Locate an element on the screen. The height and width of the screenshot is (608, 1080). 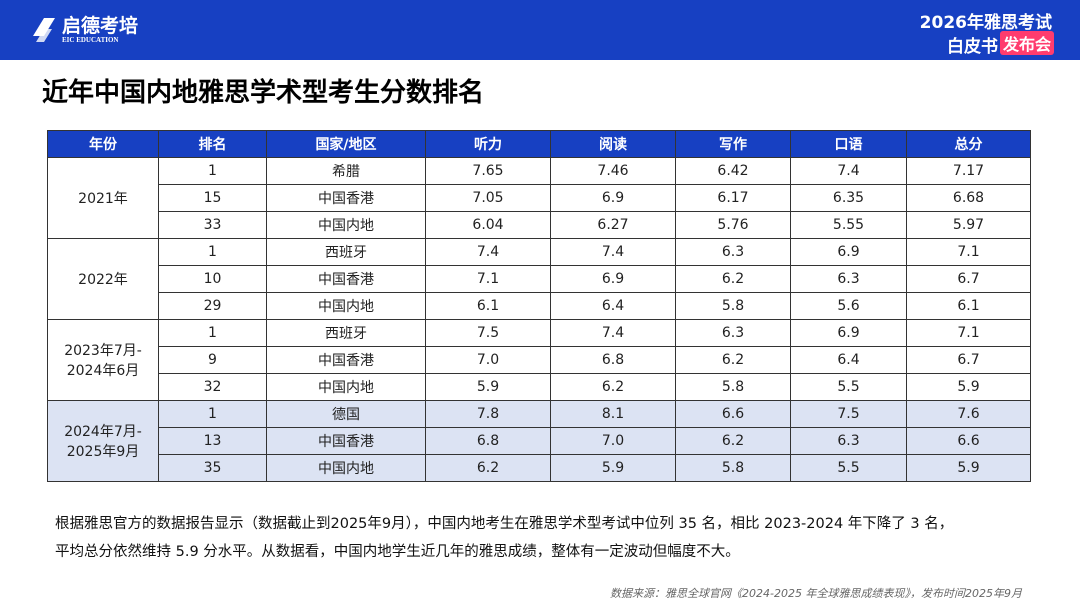
column-header: 口语 is located at coordinates (848, 144).